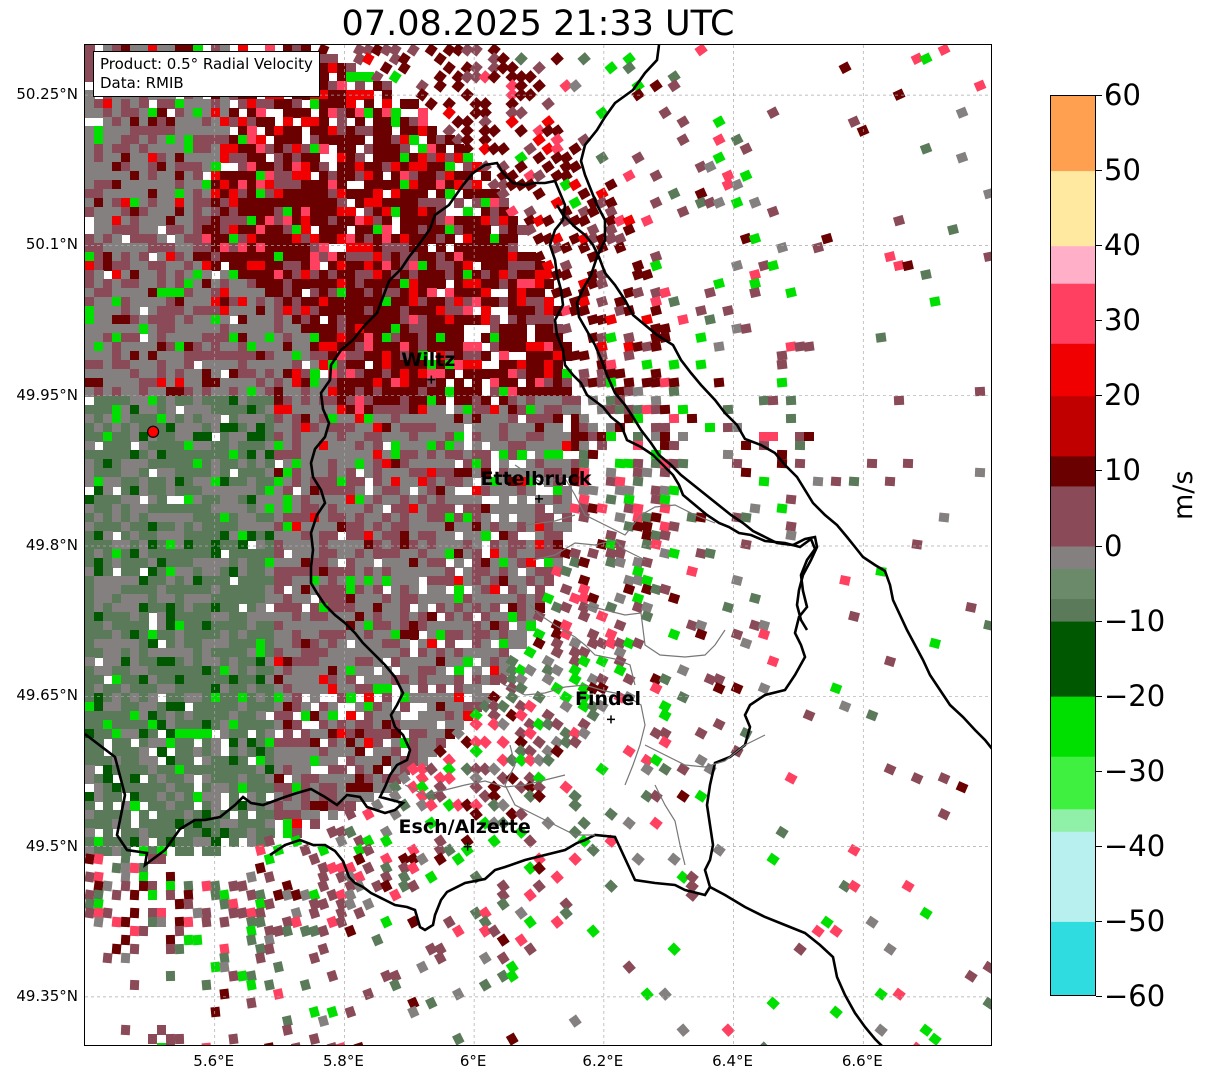 The height and width of the screenshot is (1081, 1207). Describe the element at coordinates (796, 965) in the screenshot. I see `france-luxembourg-border-south` at that location.